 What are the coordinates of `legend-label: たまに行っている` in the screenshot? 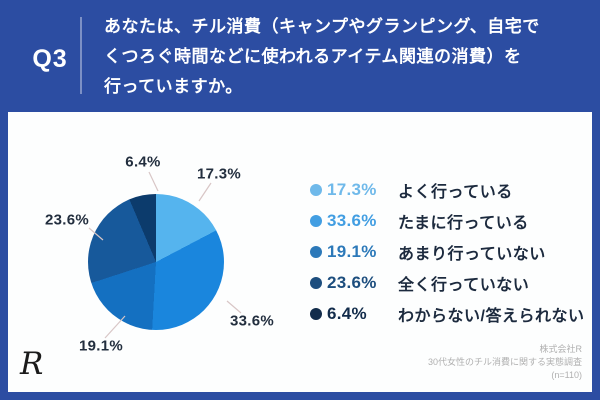 It's located at (463, 223).